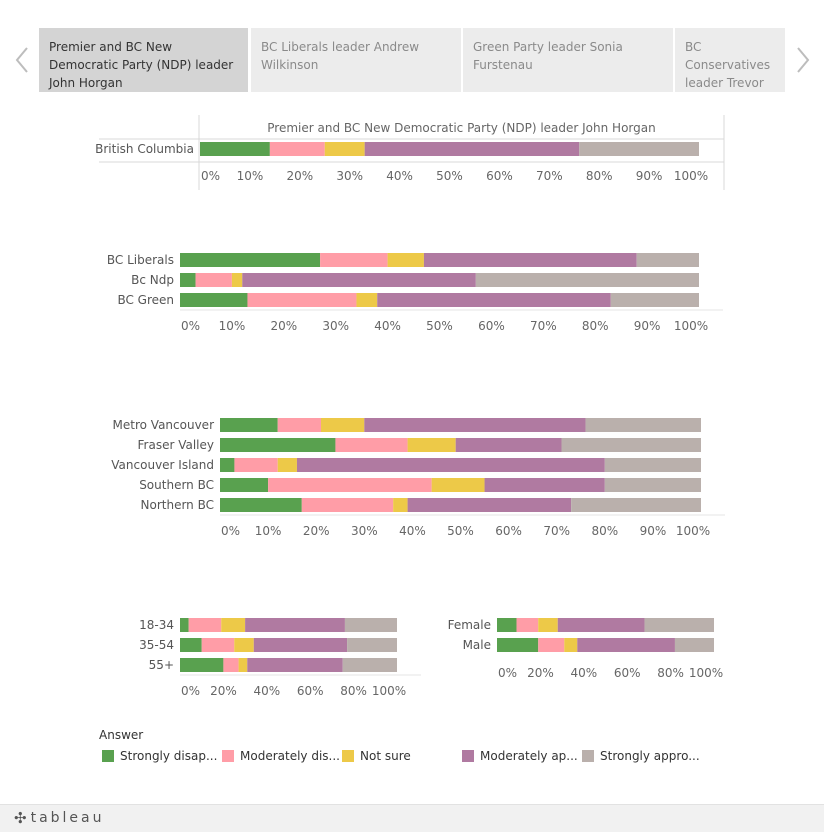 The image size is (824, 832). What do you see at coordinates (162, 465) in the screenshot?
I see `category-label: Vancouver Island` at bounding box center [162, 465].